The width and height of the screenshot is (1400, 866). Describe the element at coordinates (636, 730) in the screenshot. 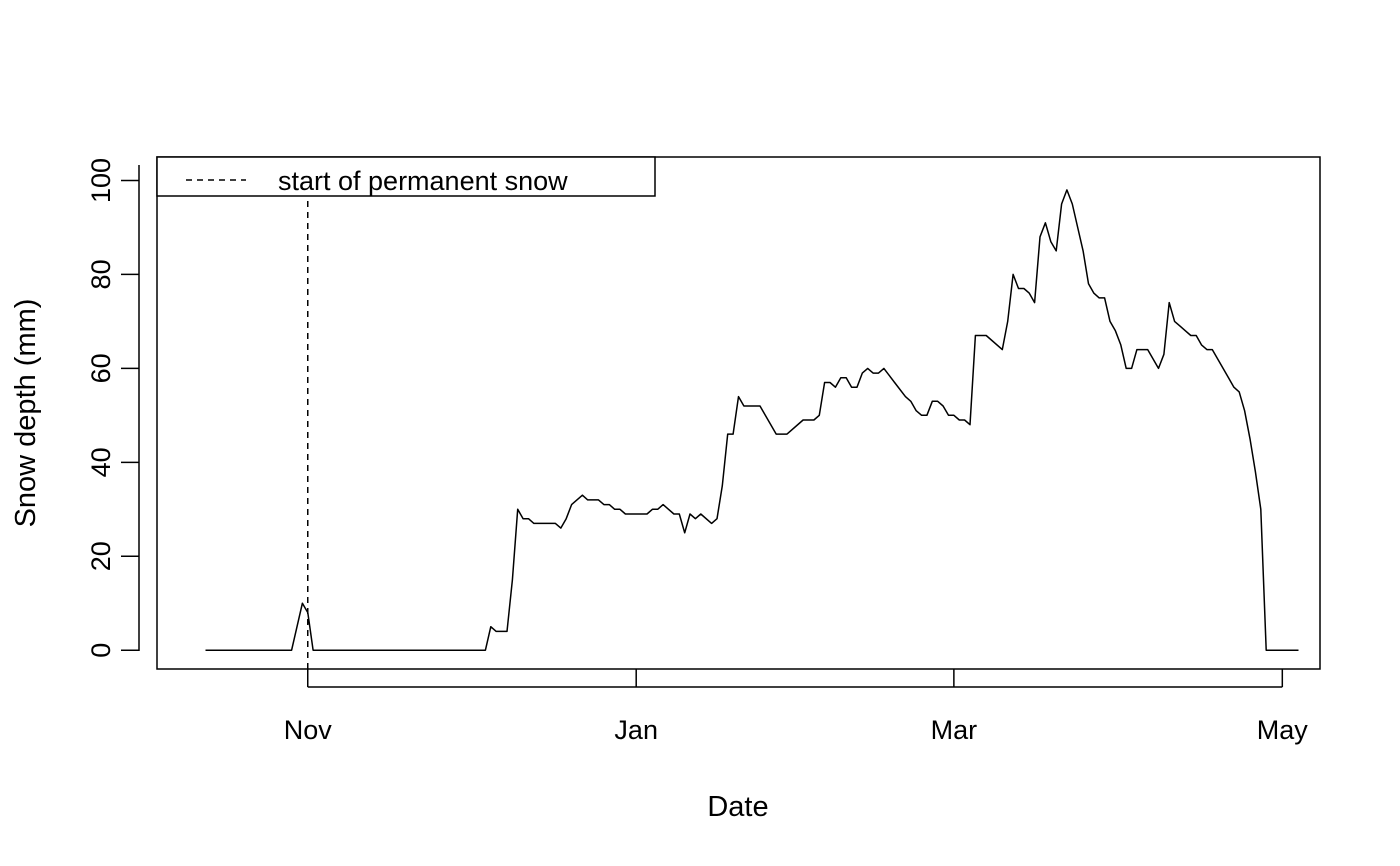

I see `x-tick-label-jan: Jan` at that location.